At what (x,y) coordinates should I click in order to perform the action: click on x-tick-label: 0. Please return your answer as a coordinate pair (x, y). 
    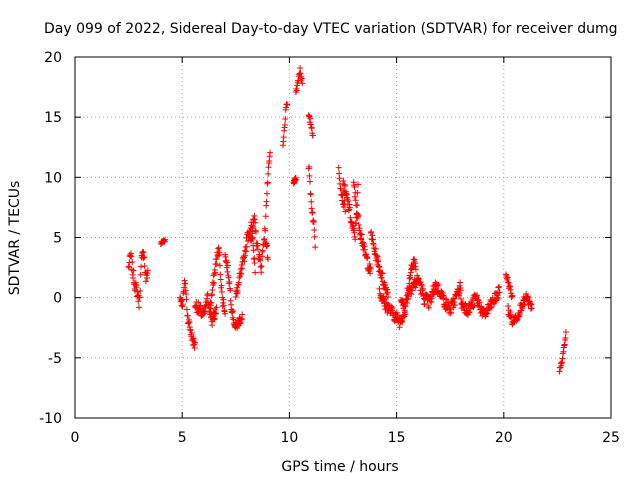
    Looking at the image, I should click on (75, 438).